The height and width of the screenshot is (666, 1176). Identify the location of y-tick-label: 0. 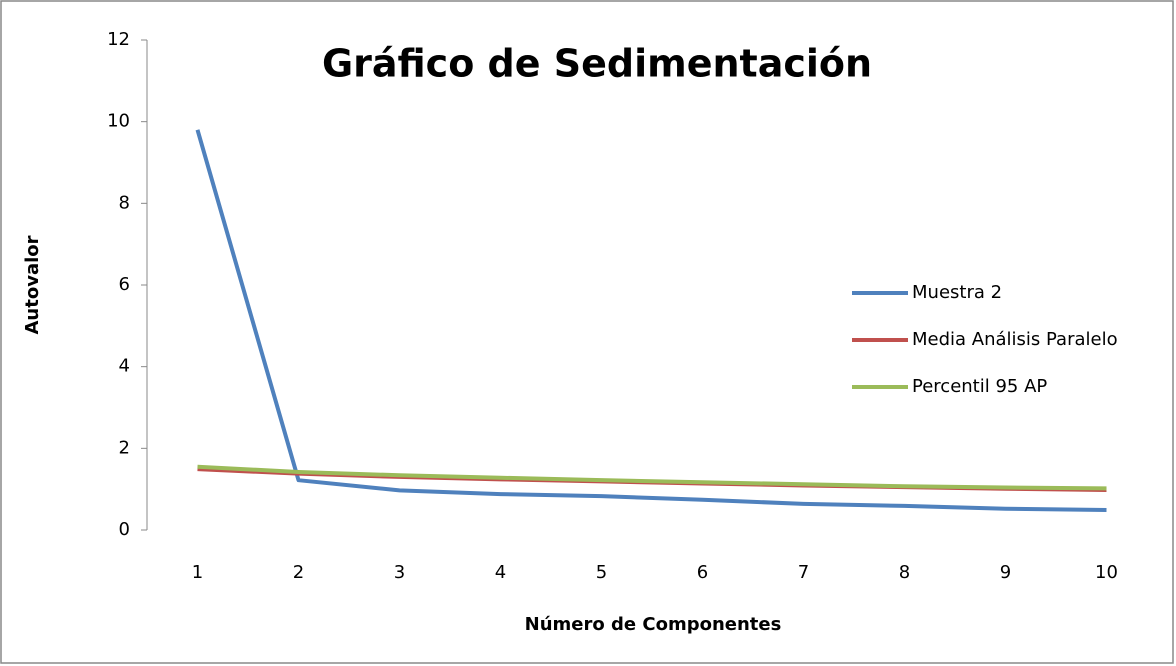
(124, 529).